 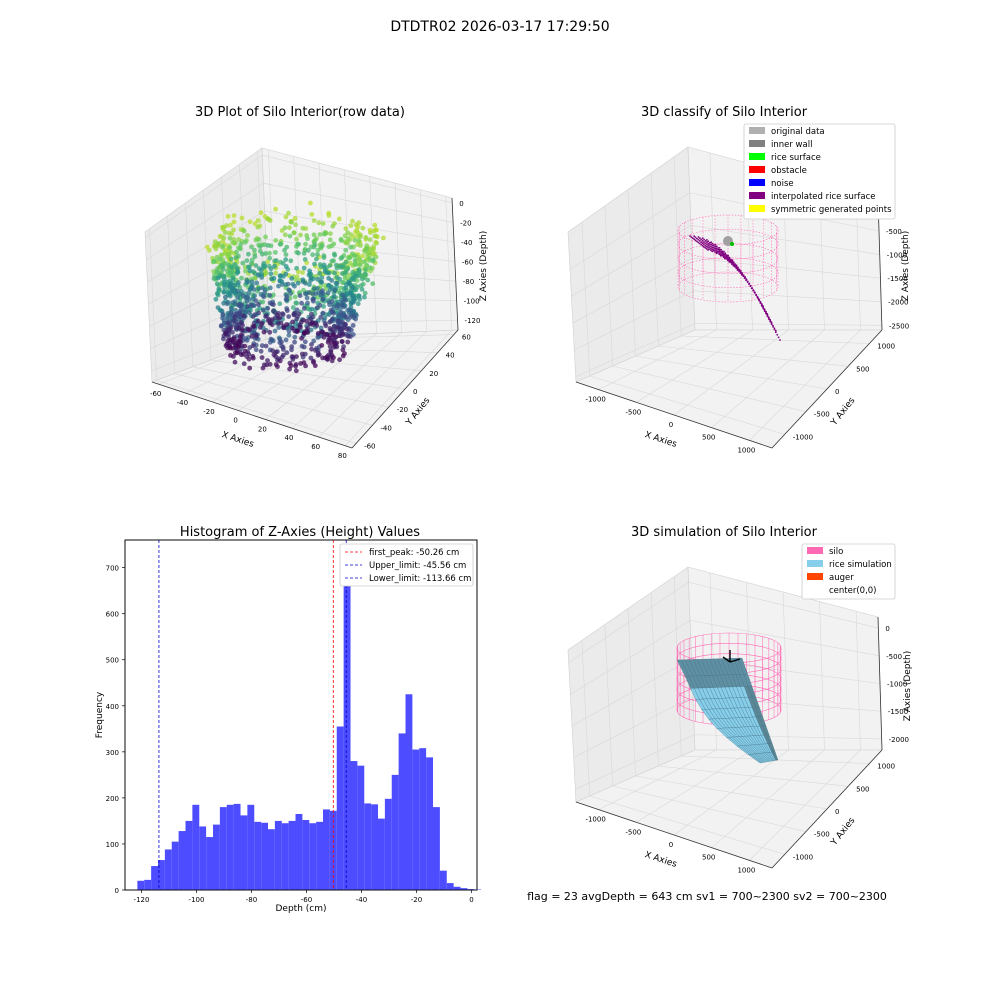 What do you see at coordinates (822, 415) in the screenshot?
I see `classify-ytick-label: -500` at bounding box center [822, 415].